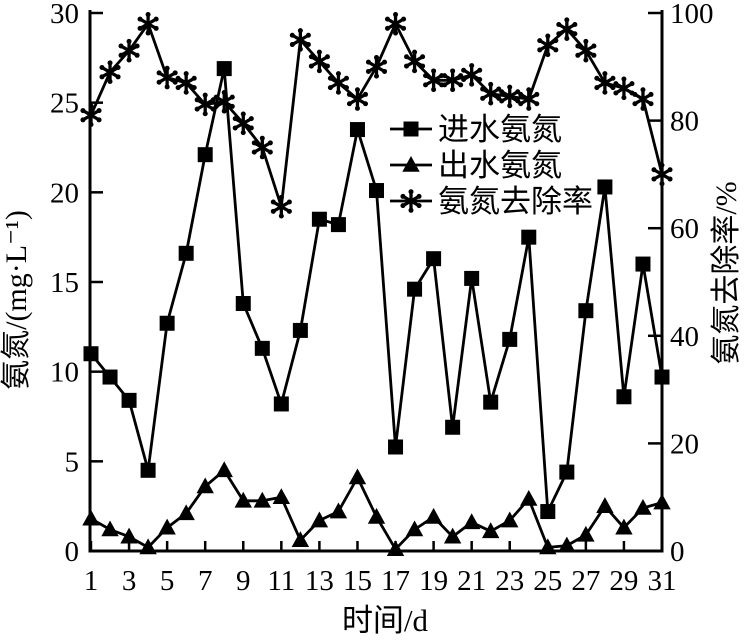 This screenshot has width=747, height=643. Describe the element at coordinates (319, 581) in the screenshot. I see `x-tick-label: 13` at that location.